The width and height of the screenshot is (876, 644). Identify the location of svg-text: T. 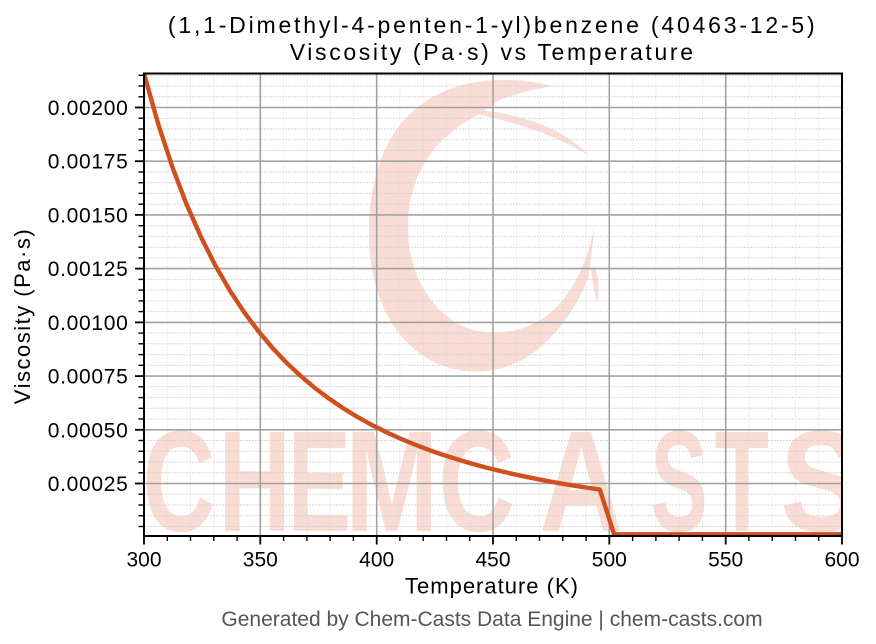
(742, 482).